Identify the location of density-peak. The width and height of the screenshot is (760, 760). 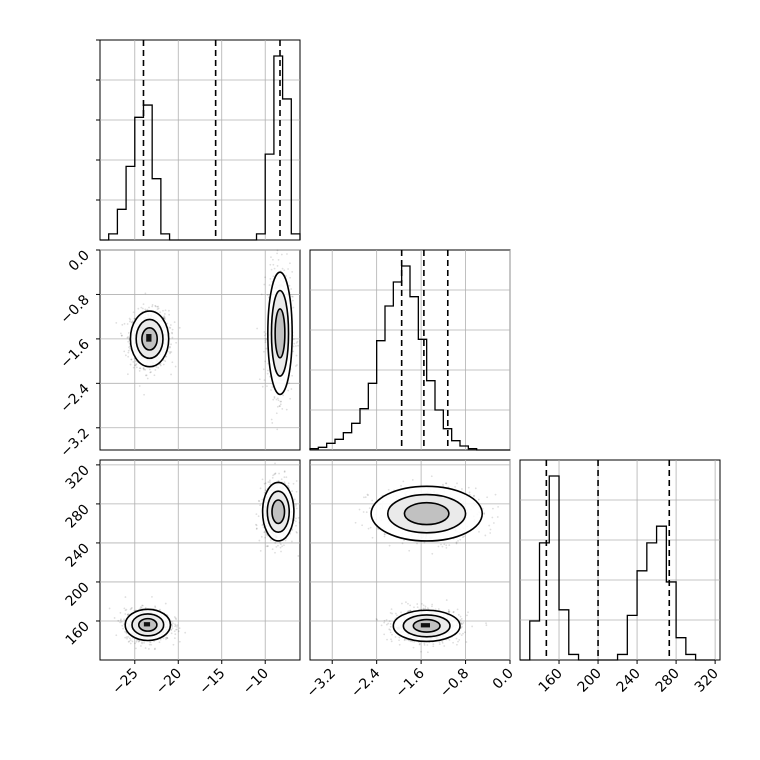
(149, 338).